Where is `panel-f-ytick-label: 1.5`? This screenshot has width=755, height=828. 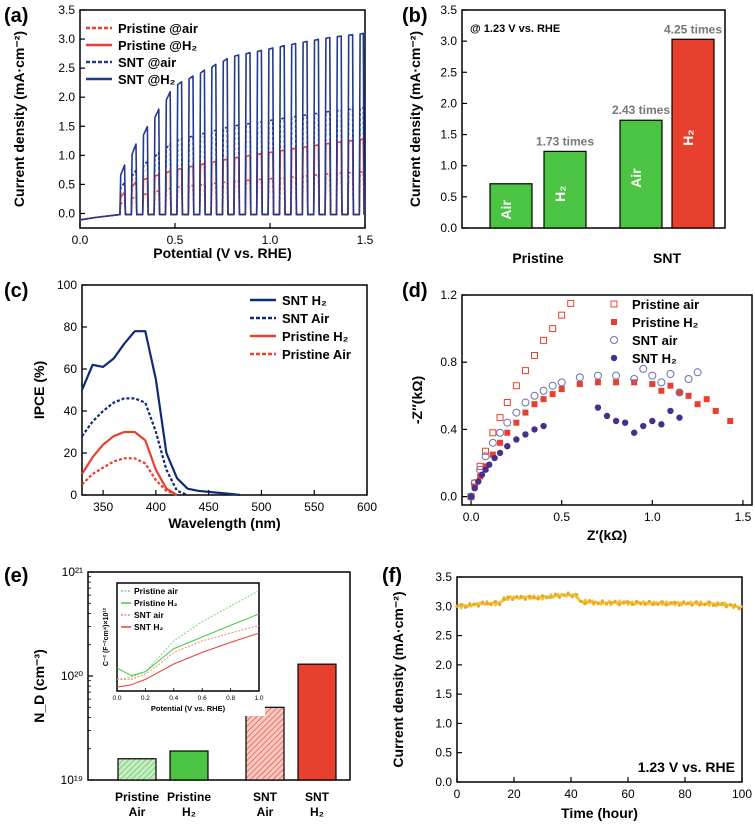 panel-f-ytick-label: 1.5 is located at coordinates (443, 694).